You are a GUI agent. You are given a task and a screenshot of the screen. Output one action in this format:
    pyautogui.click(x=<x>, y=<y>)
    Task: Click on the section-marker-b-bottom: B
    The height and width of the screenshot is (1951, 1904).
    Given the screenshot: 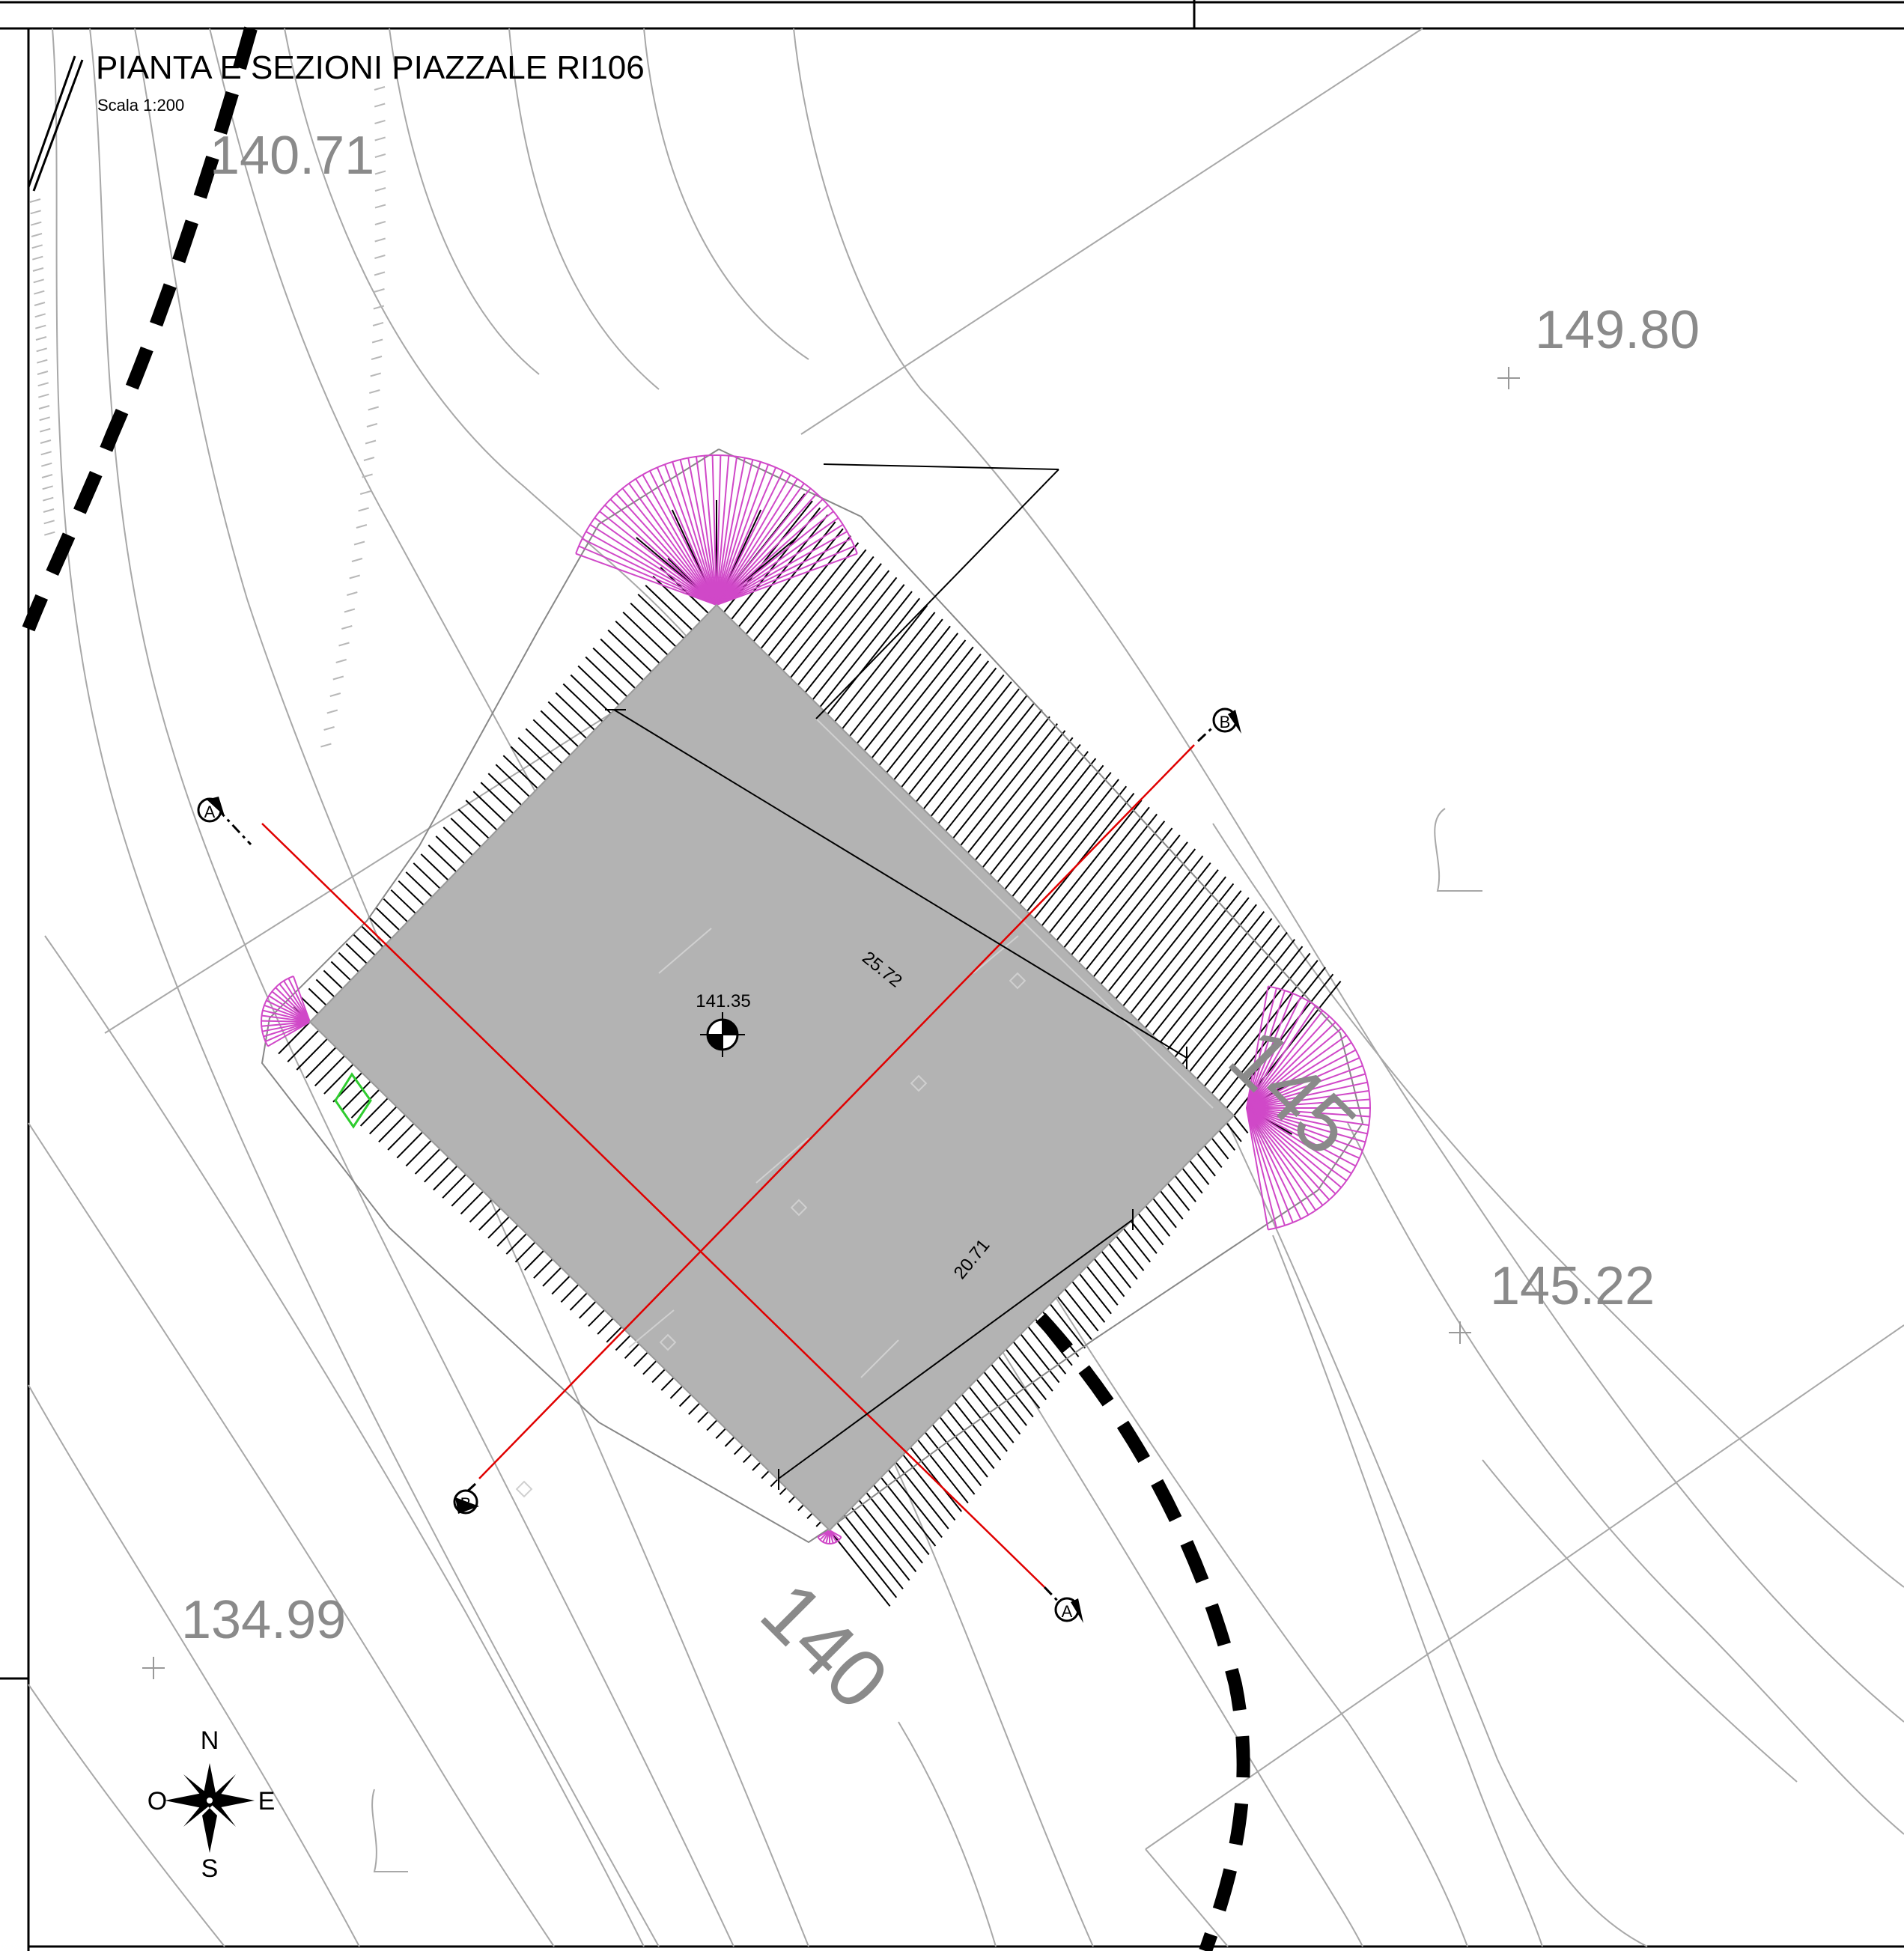 What is the action you would take?
    pyautogui.click(x=466, y=1502)
    